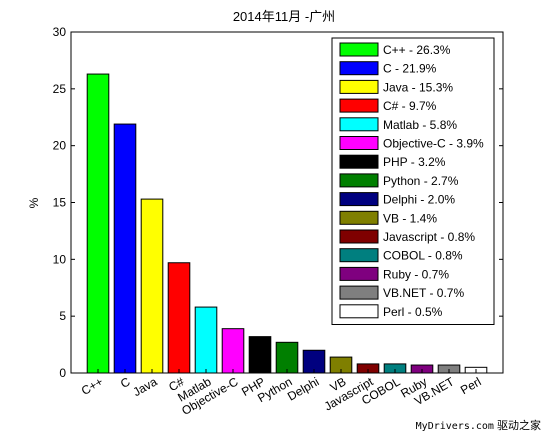  I want to click on x-tick-label: VB, so click(338, 384).